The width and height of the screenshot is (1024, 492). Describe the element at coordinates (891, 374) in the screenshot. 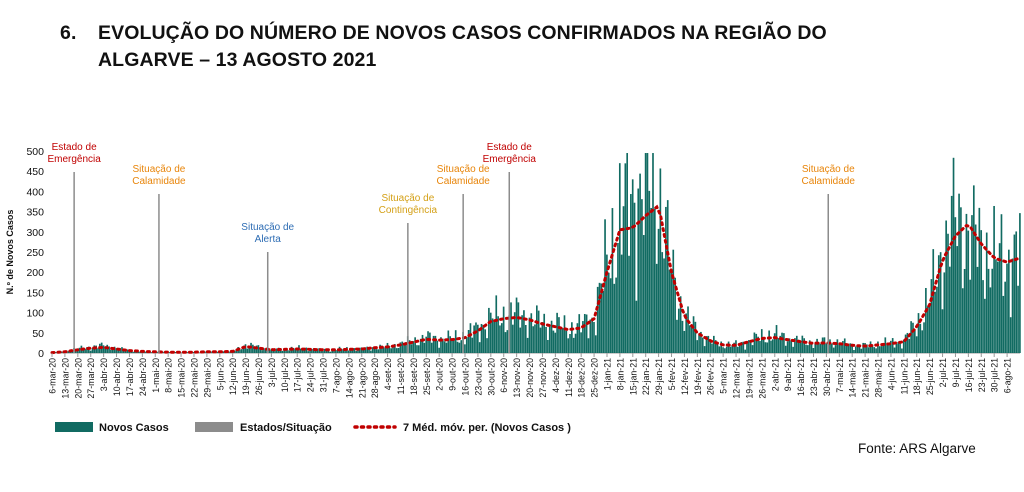

I see `x-tick-label: 4-jun-21` at that location.